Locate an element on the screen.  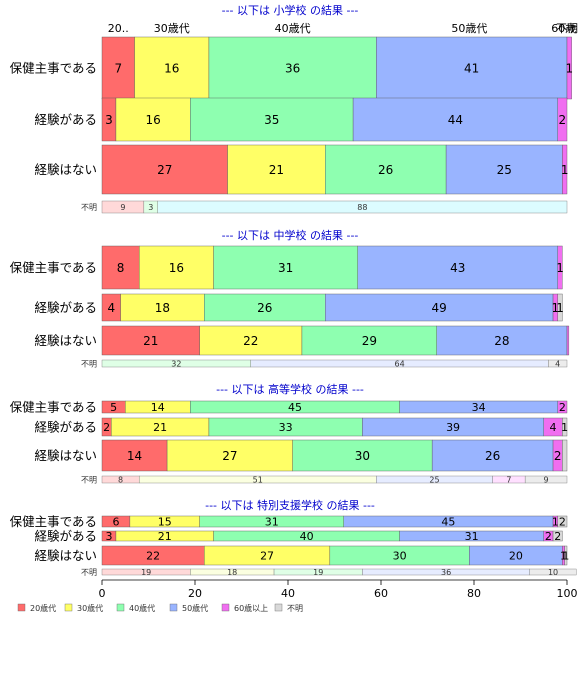
row-label-s1-r2: 経験はない is located at coordinates (65, 340).